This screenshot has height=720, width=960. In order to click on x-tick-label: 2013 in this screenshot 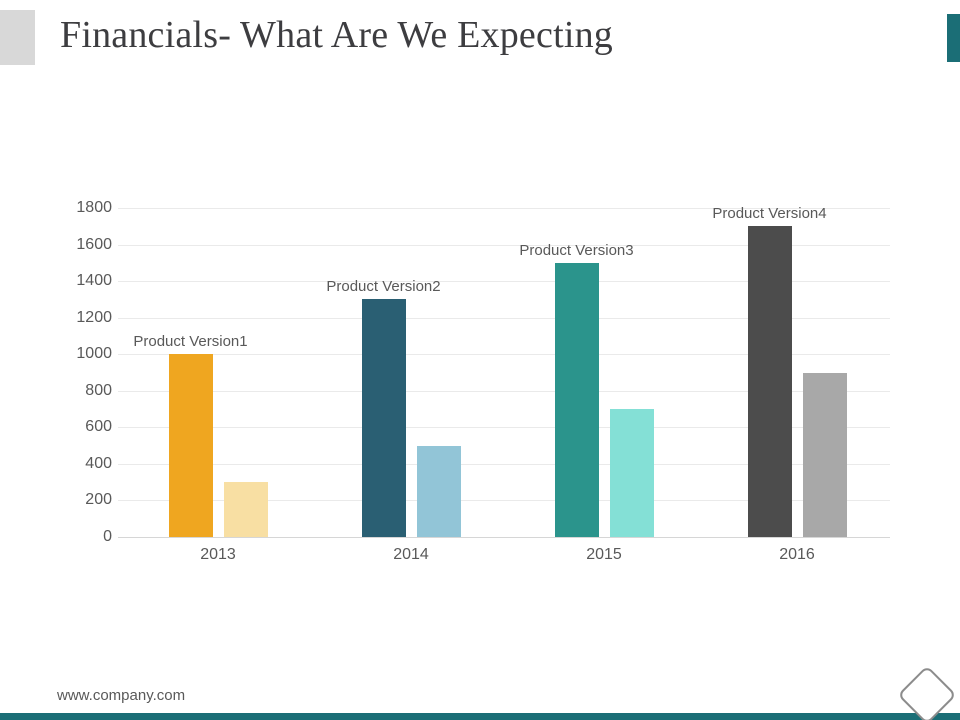, I will do `click(218, 554)`.